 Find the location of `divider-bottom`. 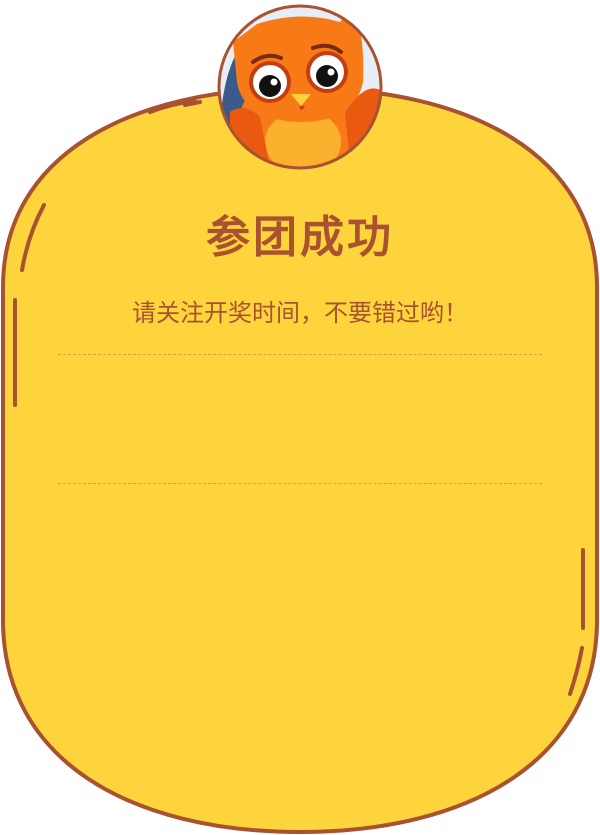

divider-bottom is located at coordinates (300, 483).